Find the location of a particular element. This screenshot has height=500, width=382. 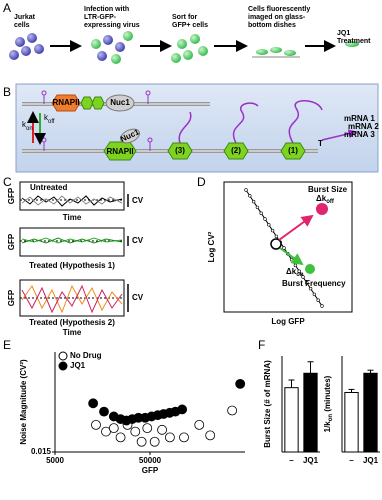

trace-box is located at coordinates (72, 242).